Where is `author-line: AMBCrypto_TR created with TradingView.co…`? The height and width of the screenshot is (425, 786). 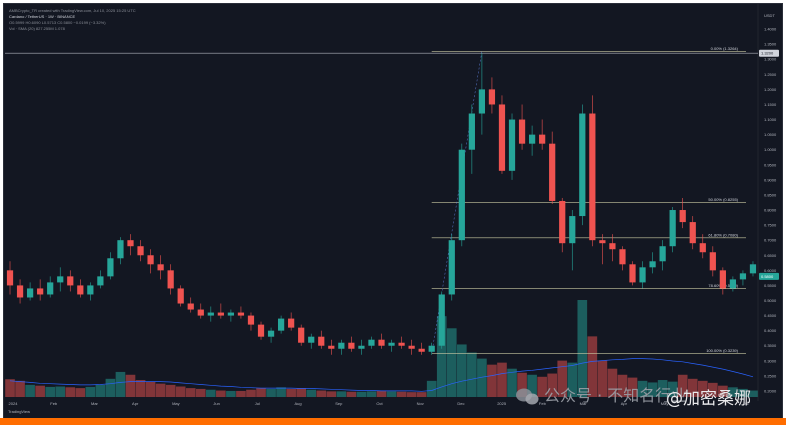 author-line: AMBCrypto_TR created with TradingView.co… is located at coordinates (72, 10).